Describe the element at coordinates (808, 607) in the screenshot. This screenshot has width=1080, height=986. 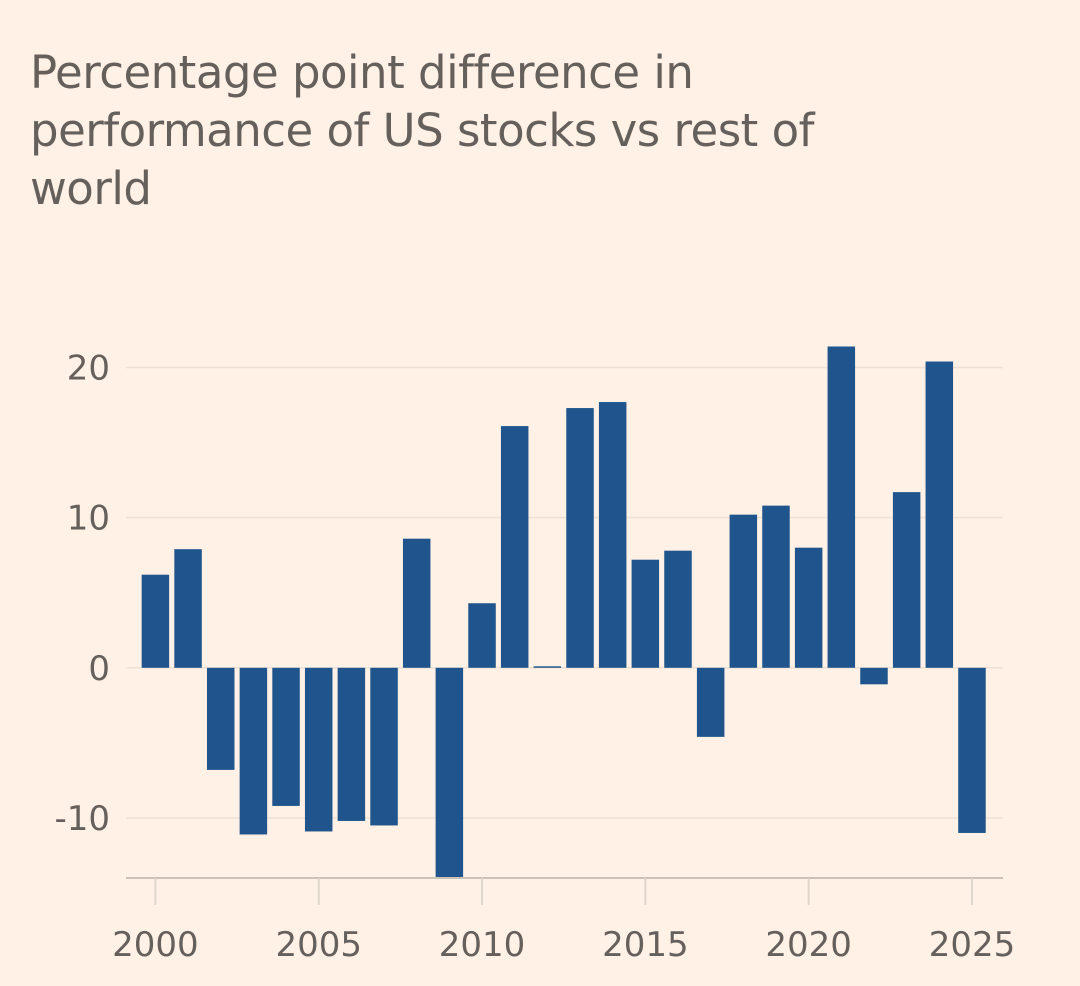
I see `bar-2020` at that location.